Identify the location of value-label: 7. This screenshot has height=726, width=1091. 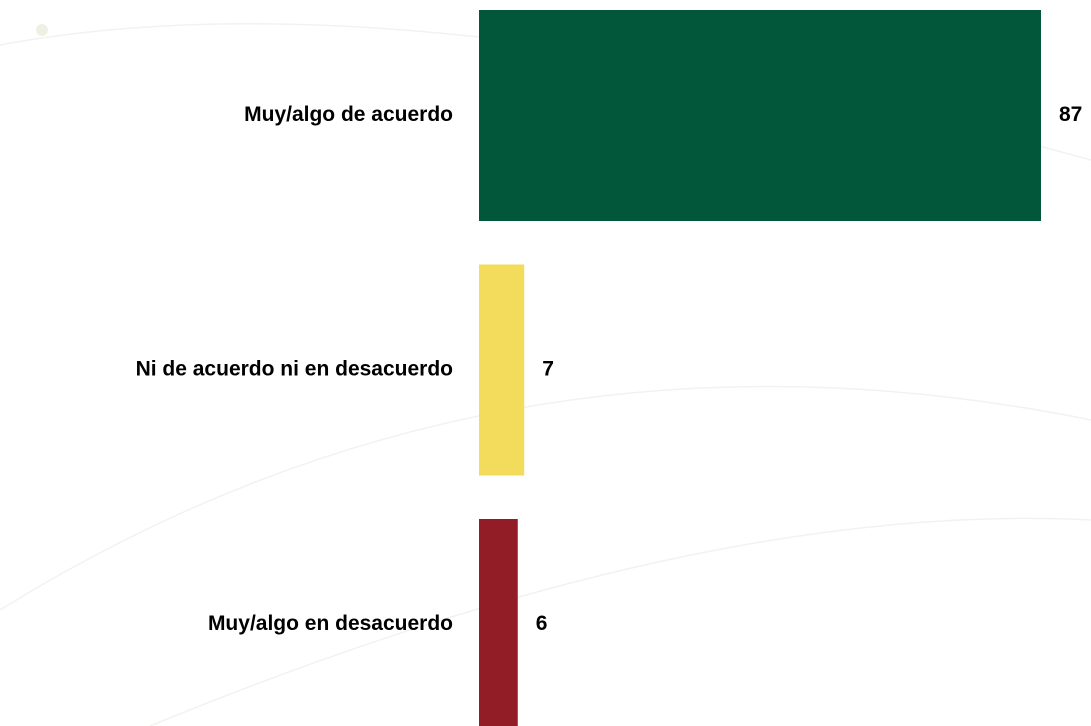
(548, 369).